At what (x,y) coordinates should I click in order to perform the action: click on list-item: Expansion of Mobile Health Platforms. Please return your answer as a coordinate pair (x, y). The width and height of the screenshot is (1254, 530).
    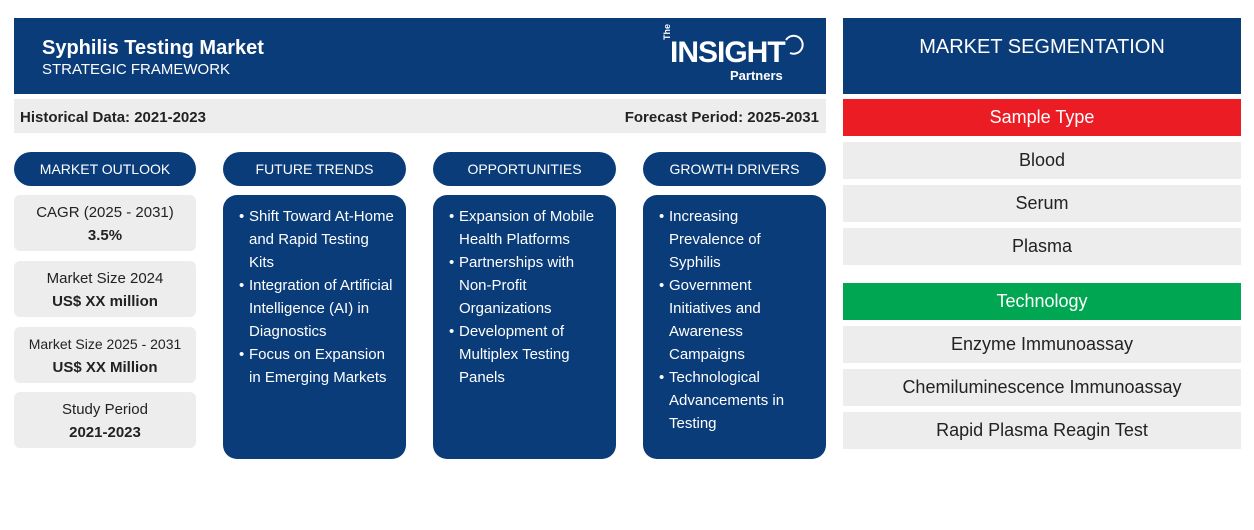
    Looking at the image, I should click on (527, 228).